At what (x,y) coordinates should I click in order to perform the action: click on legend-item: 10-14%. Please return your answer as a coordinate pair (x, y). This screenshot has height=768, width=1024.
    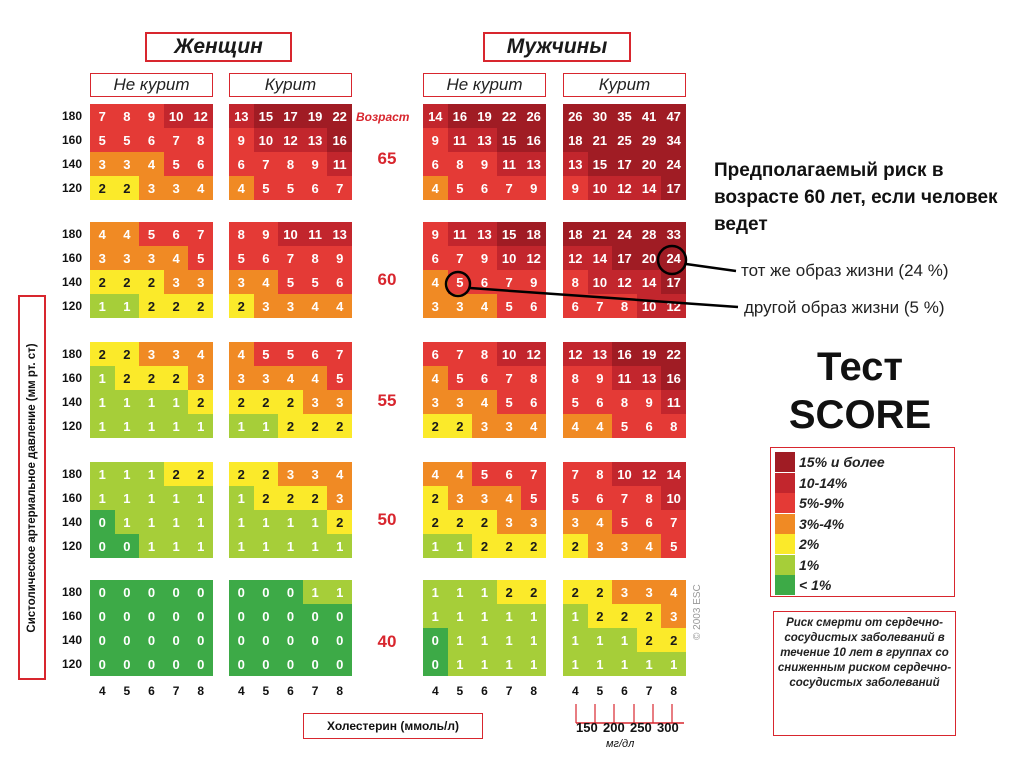
    Looking at the image, I should click on (865, 482).